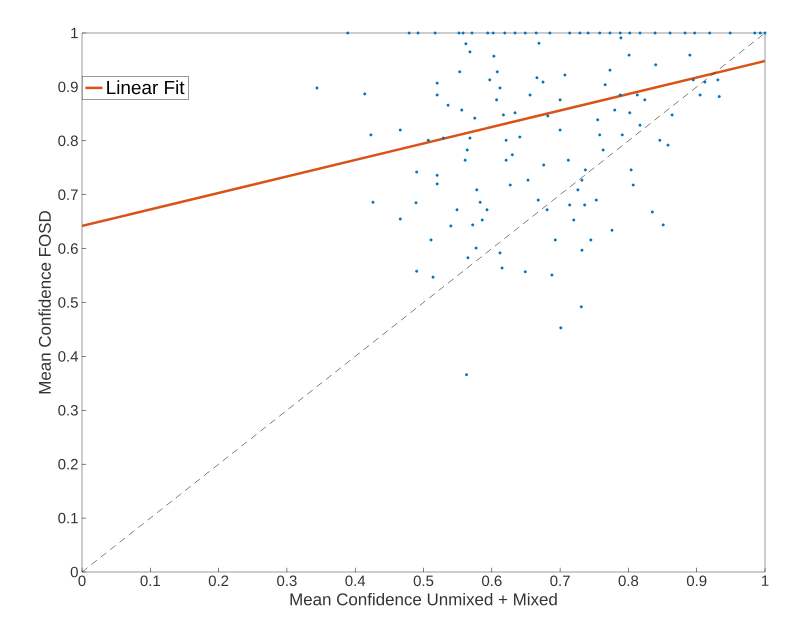  I want to click on x-tick-label: 0.4, so click(355, 581).